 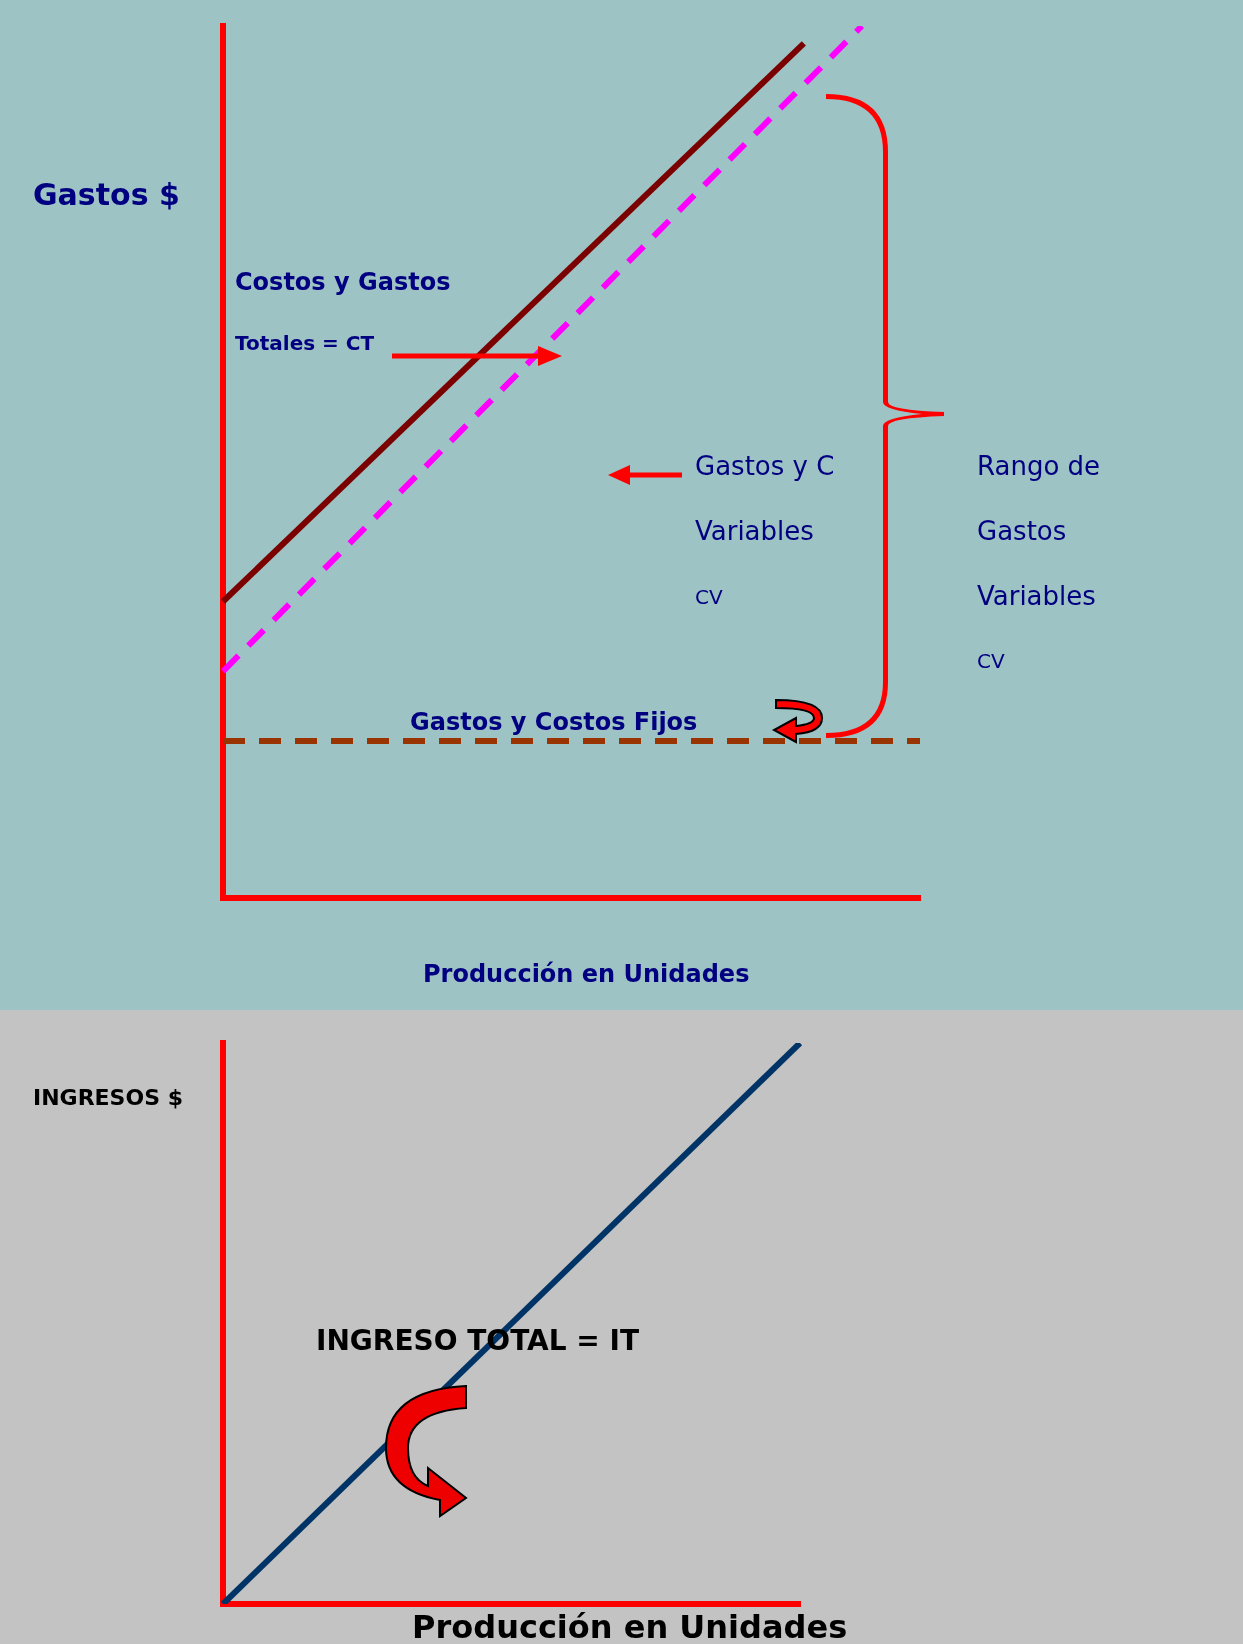 What do you see at coordinates (554, 722) in the screenshot?
I see `annotation: Gastos y Costos Fijos` at bounding box center [554, 722].